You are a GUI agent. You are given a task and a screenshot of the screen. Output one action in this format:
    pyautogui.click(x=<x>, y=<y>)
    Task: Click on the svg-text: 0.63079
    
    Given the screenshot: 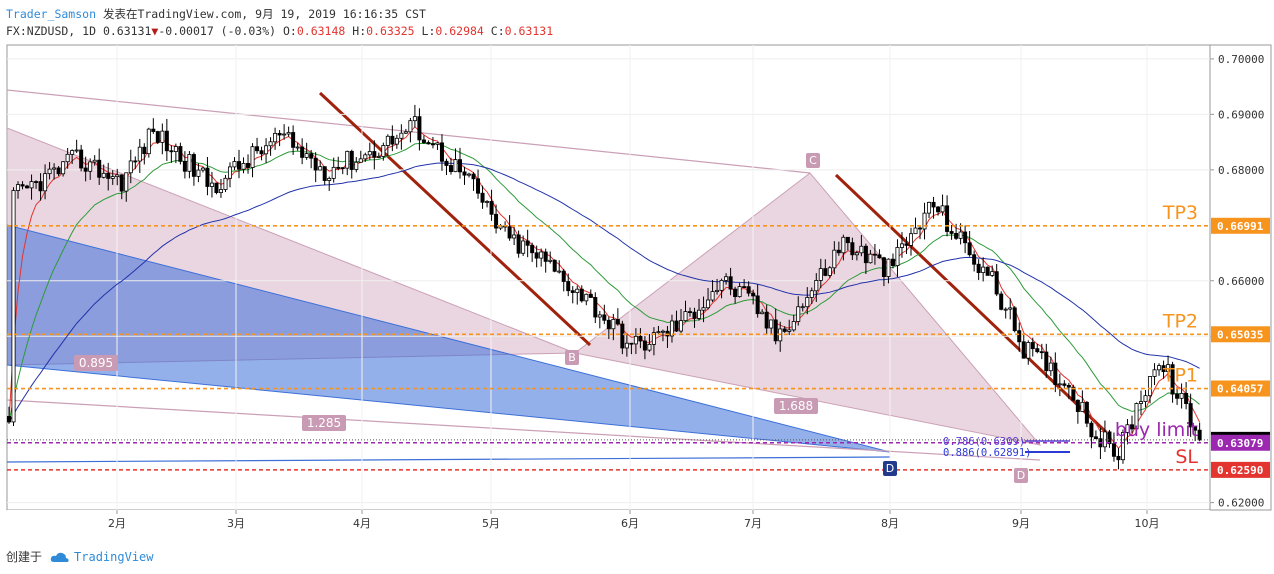 What is the action you would take?
    pyautogui.click(x=1240, y=443)
    